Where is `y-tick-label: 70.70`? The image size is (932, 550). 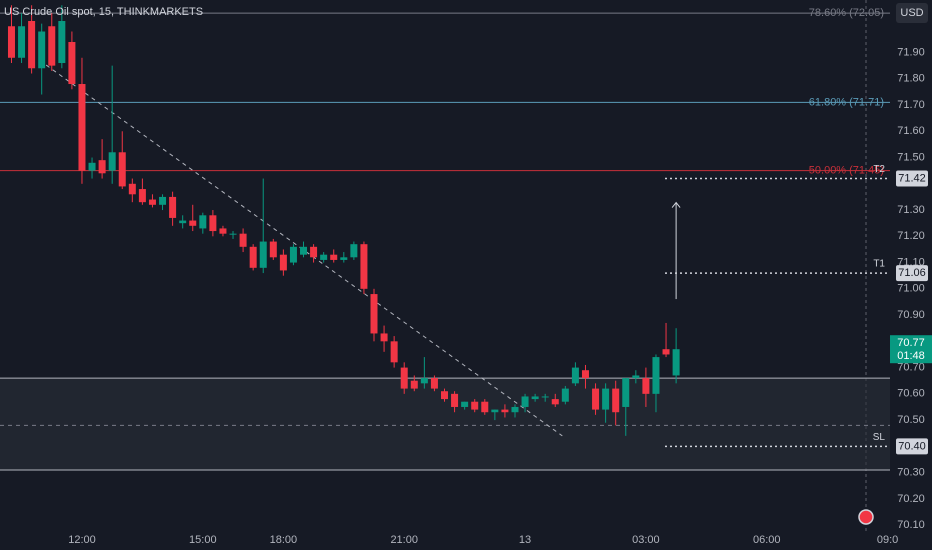
y-tick-label: 70.70 is located at coordinates (911, 367).